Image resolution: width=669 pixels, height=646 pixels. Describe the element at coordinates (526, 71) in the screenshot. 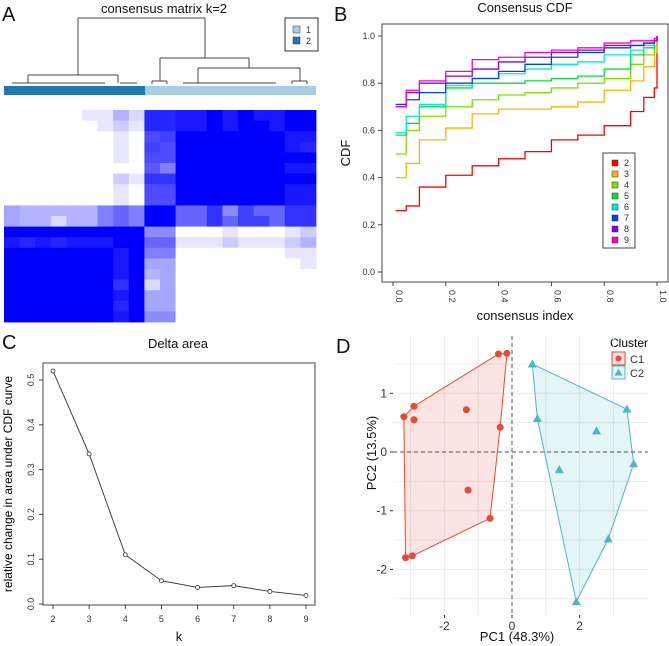

I see `cdf-line-k7` at that location.